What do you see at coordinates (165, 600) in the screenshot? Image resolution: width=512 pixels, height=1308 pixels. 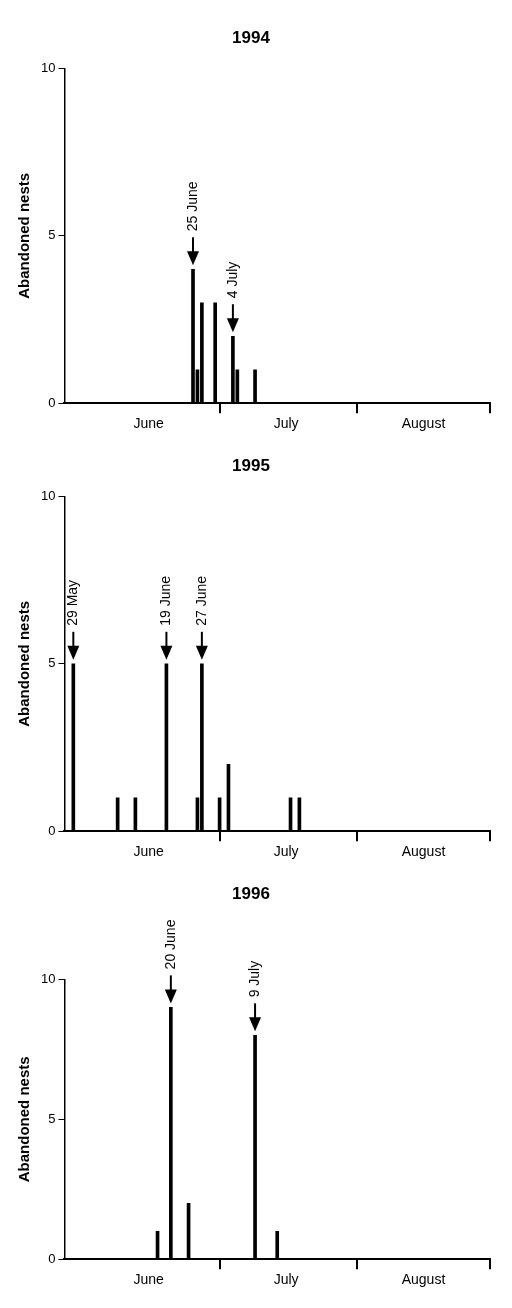 I see `annotation: 19 June` at bounding box center [165, 600].